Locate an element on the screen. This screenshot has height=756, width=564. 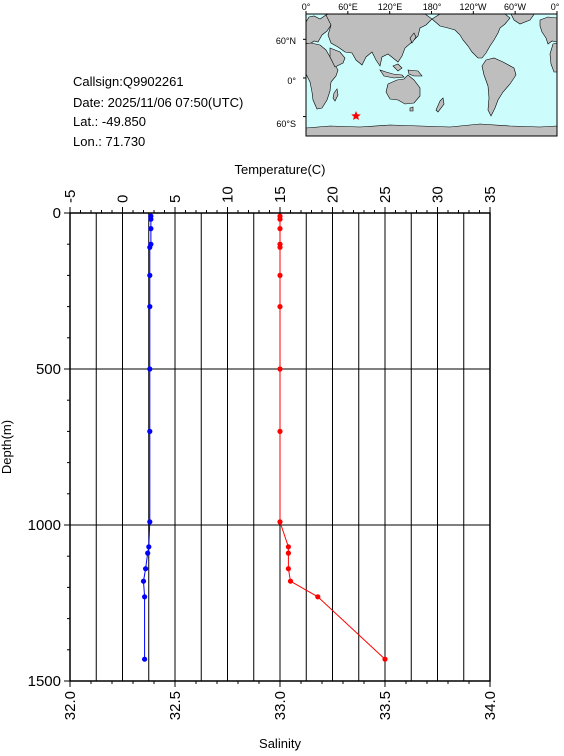
salinity-axis-label: Salinity is located at coordinates (280, 743).